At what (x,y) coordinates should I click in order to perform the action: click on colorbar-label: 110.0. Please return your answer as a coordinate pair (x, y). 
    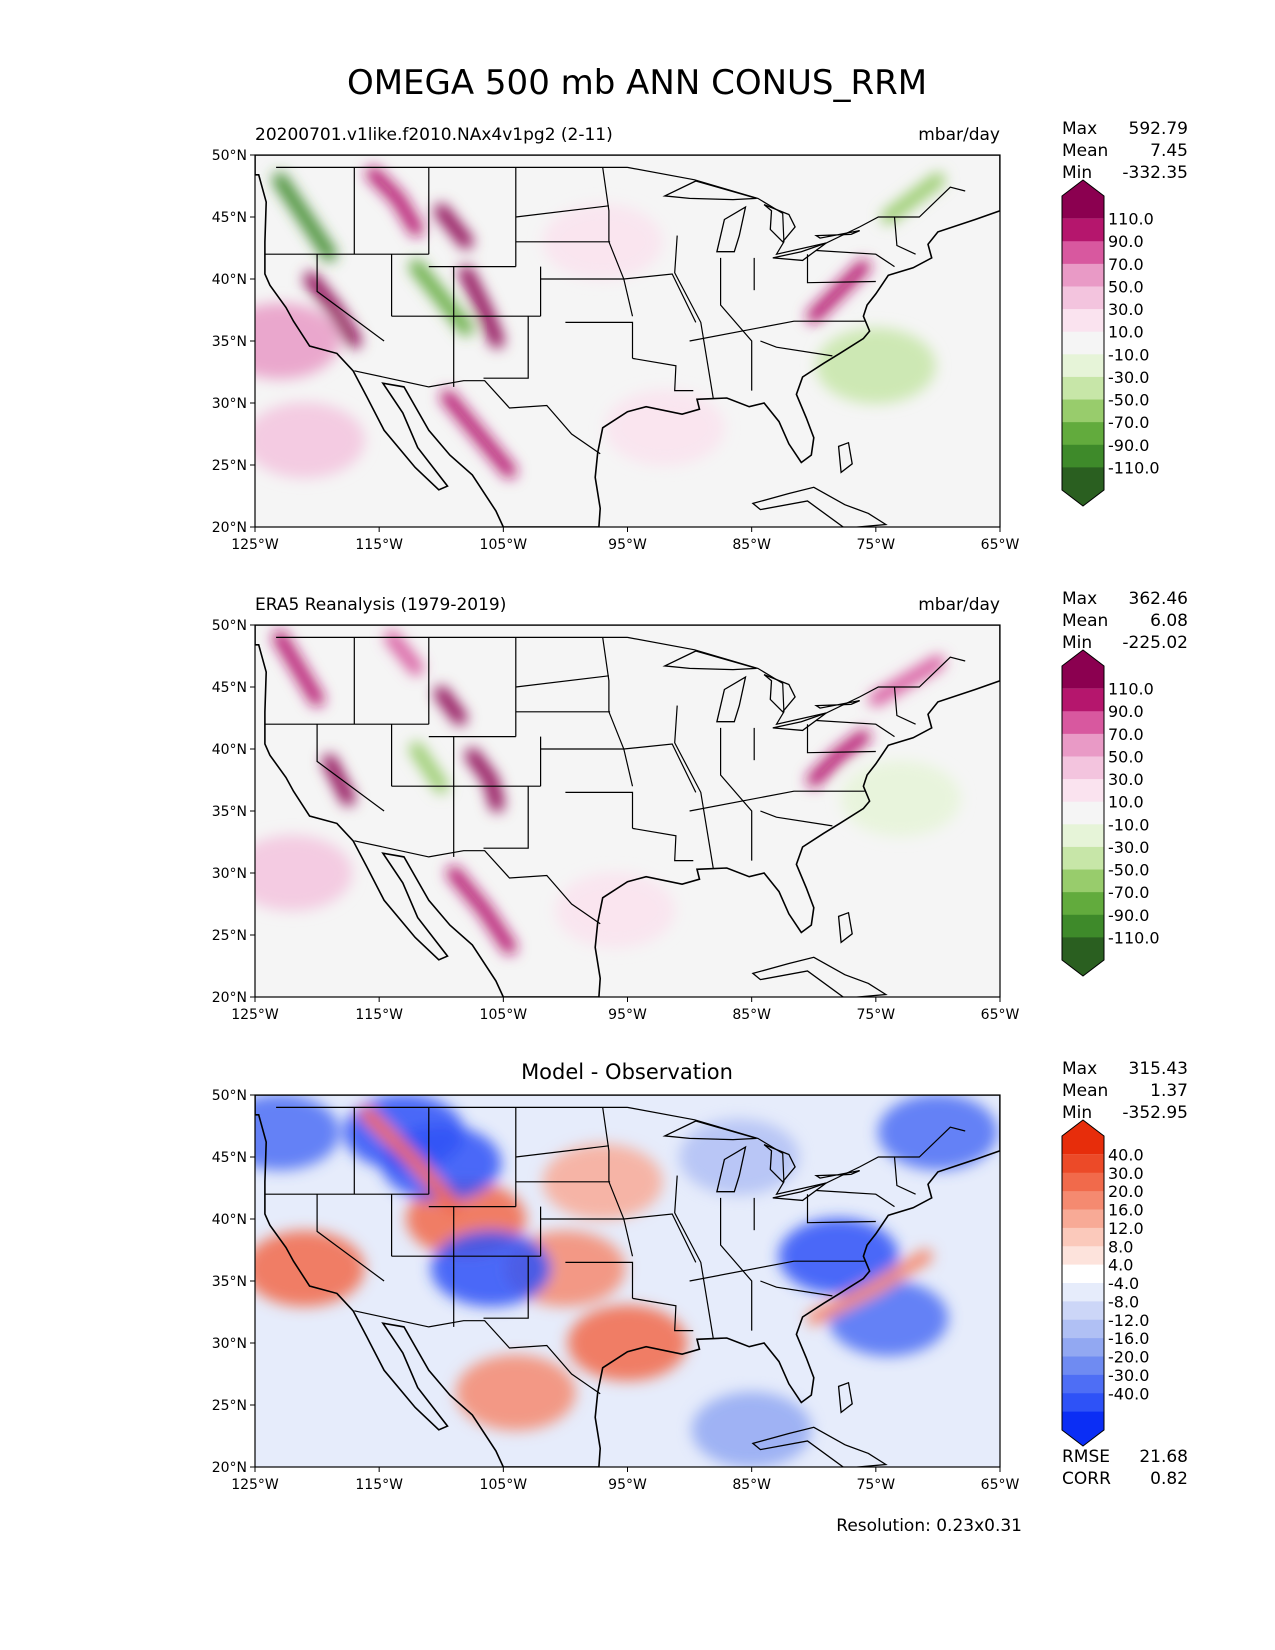
    Looking at the image, I should click on (1131, 689).